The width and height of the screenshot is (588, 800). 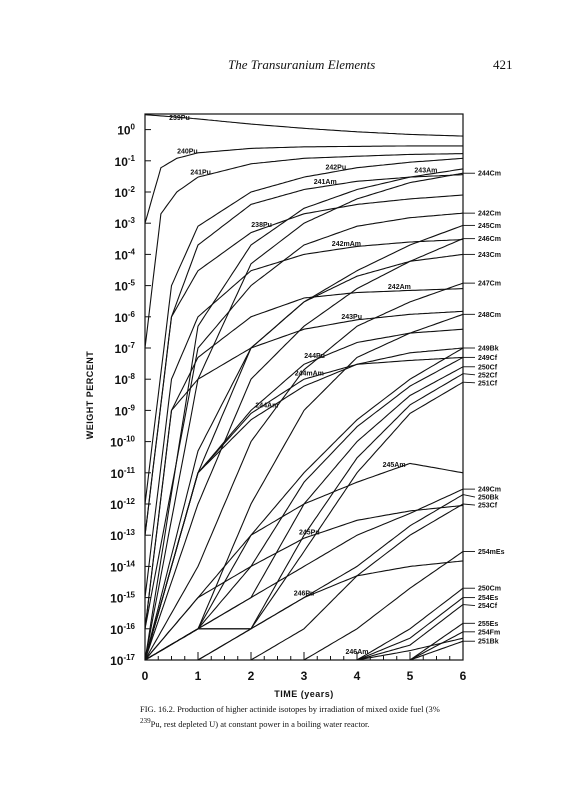 I want to click on y-tick-label: 10⁻², so click(x=125, y=192).